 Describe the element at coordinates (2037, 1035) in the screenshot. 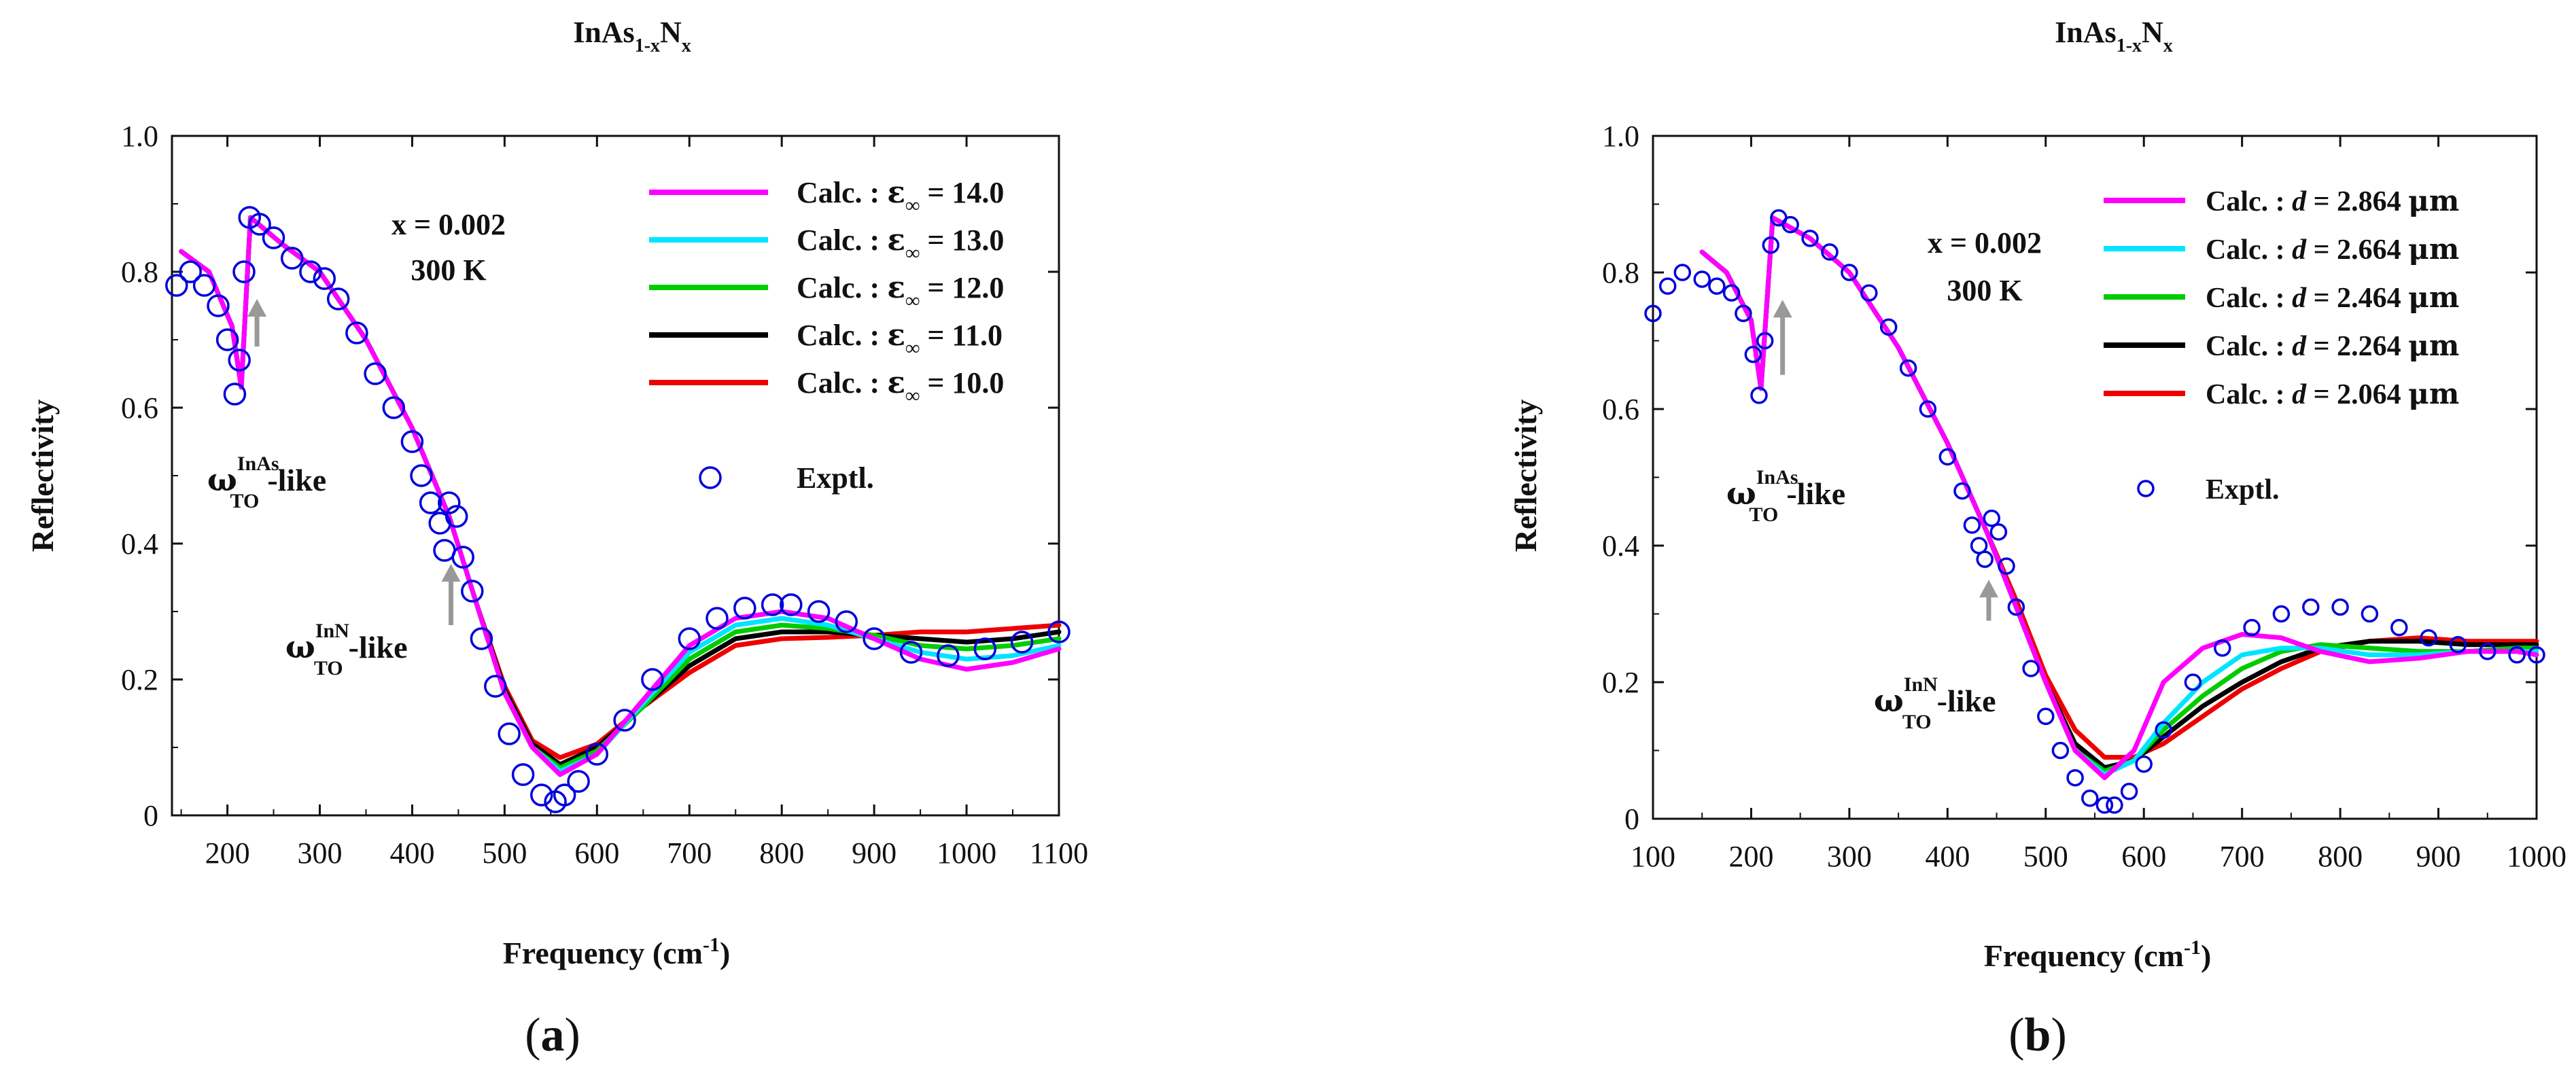

I see `panel-b-label: (b)` at that location.